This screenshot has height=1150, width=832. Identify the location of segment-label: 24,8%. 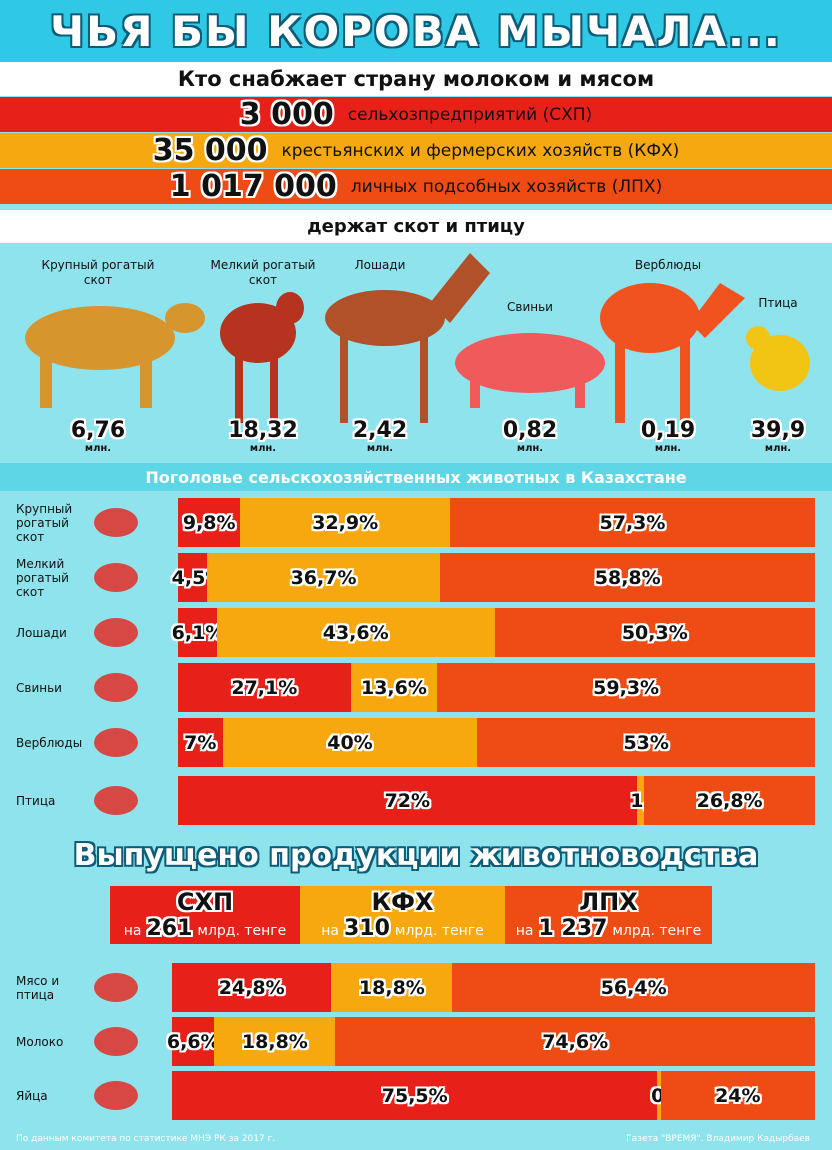
(251, 987).